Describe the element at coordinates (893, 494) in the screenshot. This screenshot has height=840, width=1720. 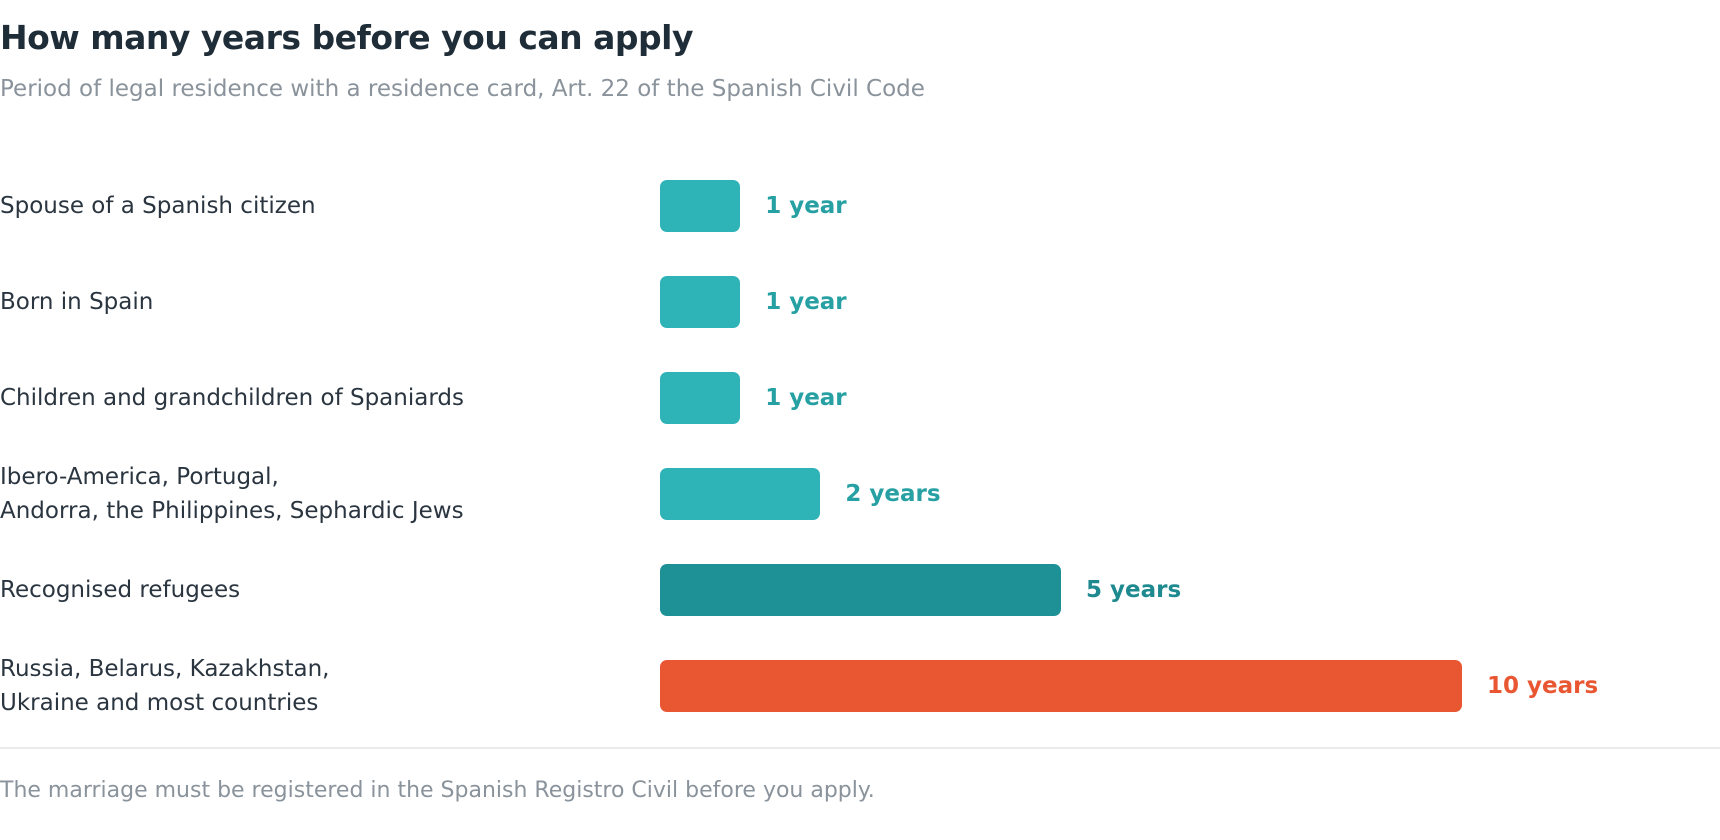
I see `value-label: 2 years` at that location.